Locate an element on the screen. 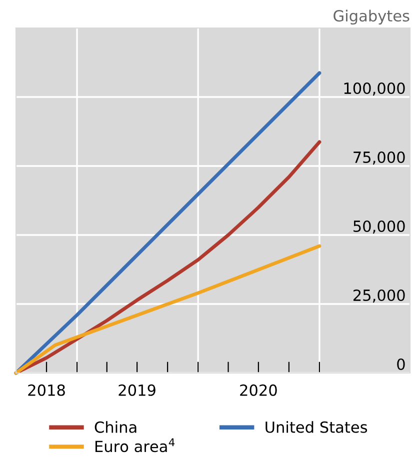 Image resolution: width=419 pixels, height=469 pixels. x-tick-label: 2019 is located at coordinates (137, 390).